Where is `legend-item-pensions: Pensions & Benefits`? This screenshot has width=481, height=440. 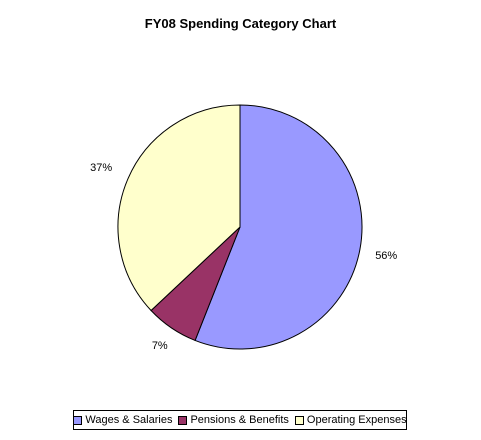
legend-item-pensions: Pensions & Benefits is located at coordinates (233, 420).